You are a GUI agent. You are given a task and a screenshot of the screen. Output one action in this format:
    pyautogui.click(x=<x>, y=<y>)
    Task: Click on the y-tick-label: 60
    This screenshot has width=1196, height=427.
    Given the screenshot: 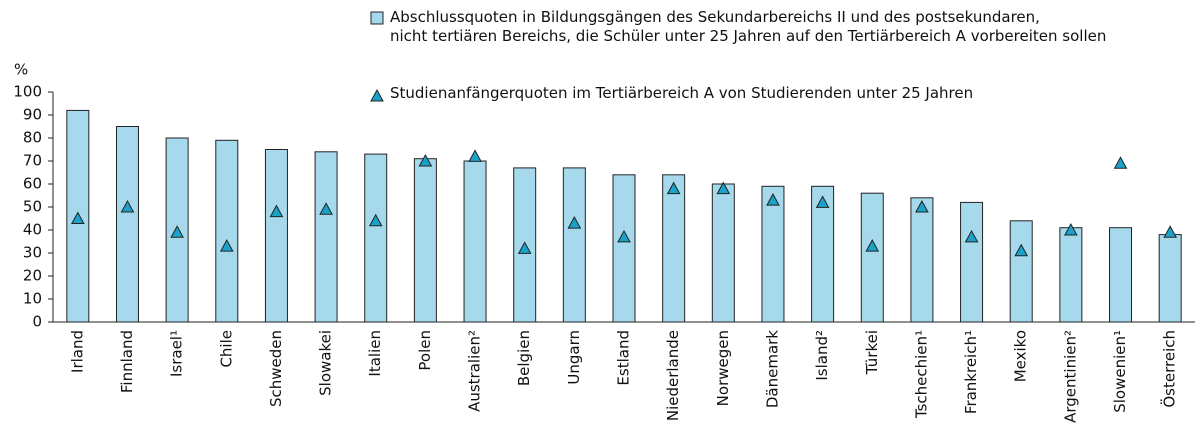 What is the action you would take?
    pyautogui.click(x=32, y=184)
    